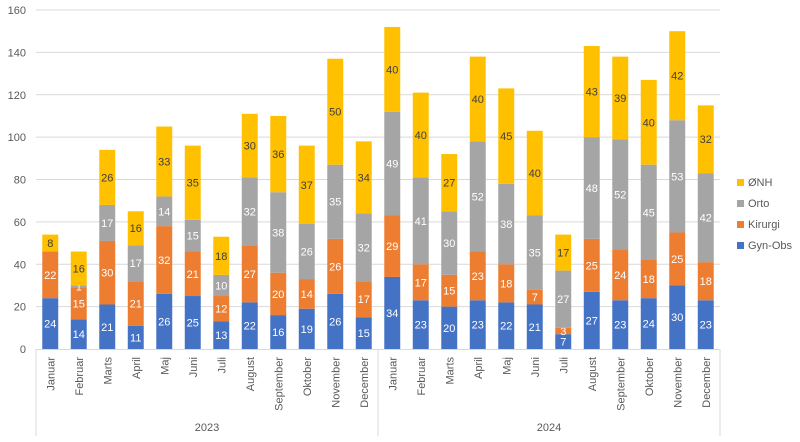 The image size is (800, 442). What do you see at coordinates (251, 374) in the screenshot?
I see `month-label: August` at bounding box center [251, 374].